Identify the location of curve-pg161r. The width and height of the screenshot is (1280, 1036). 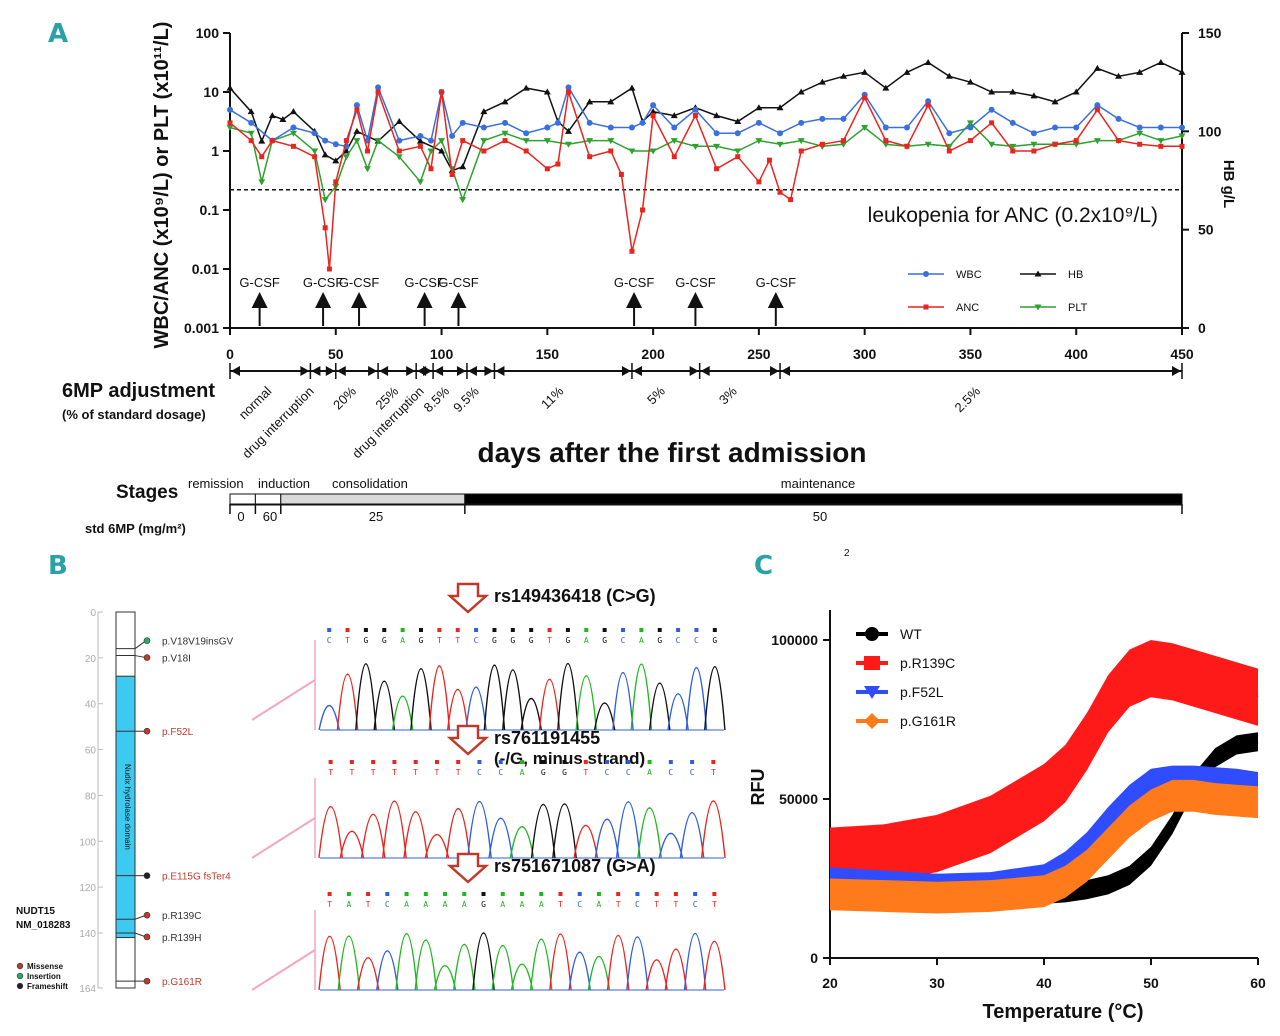
(1044, 847).